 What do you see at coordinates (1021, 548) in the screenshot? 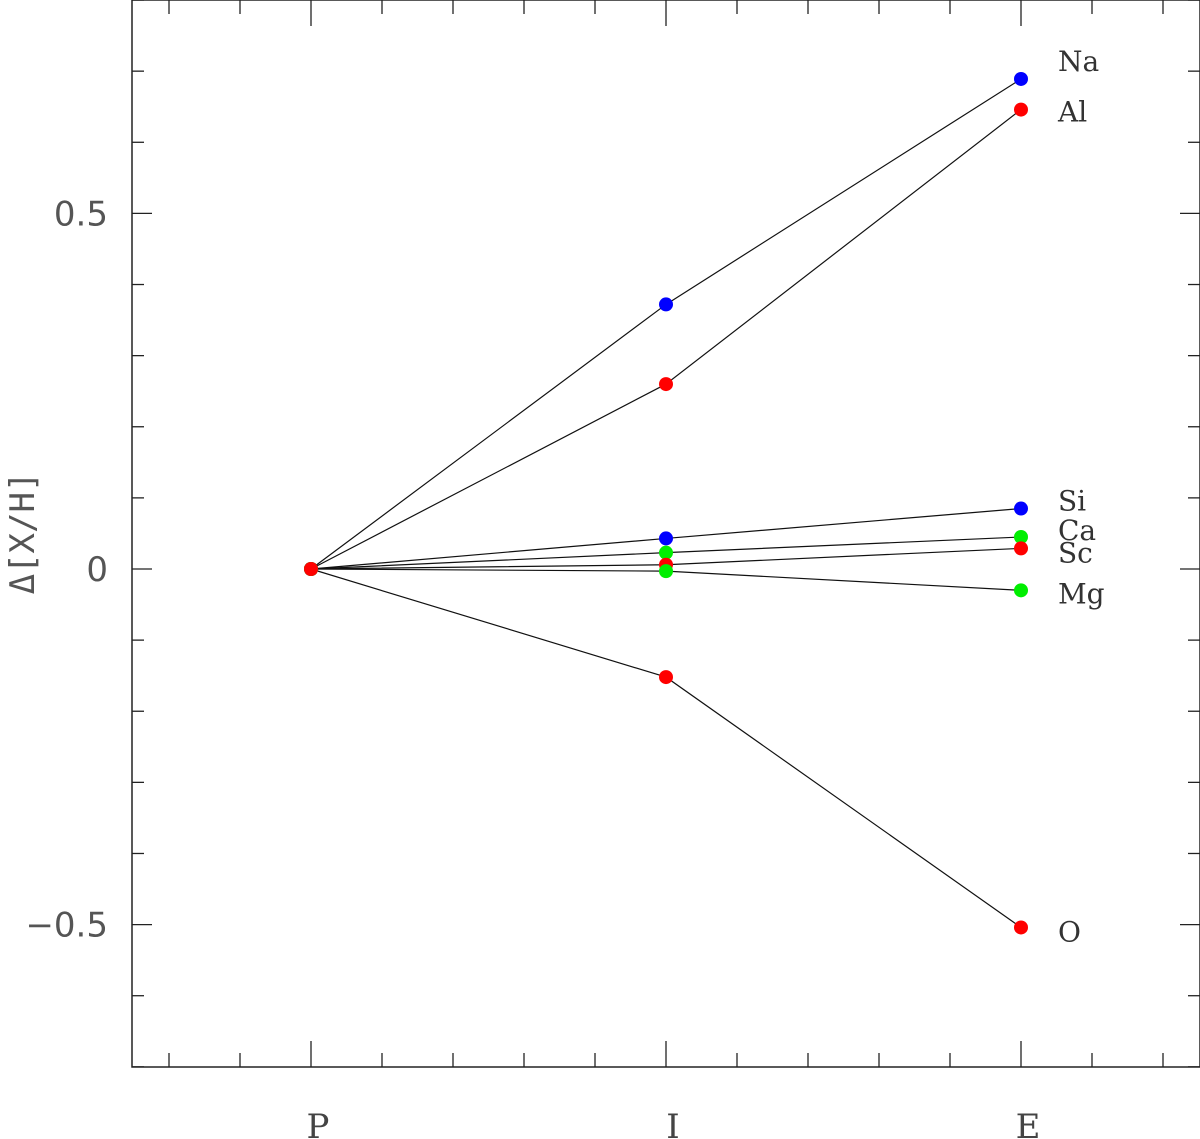
I see `data-point-sc` at bounding box center [1021, 548].